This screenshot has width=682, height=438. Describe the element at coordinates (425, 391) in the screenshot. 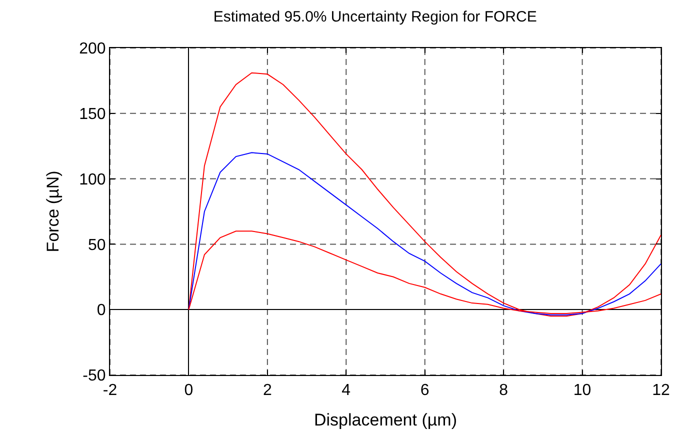

I see `x-tick-label: 6` at that location.